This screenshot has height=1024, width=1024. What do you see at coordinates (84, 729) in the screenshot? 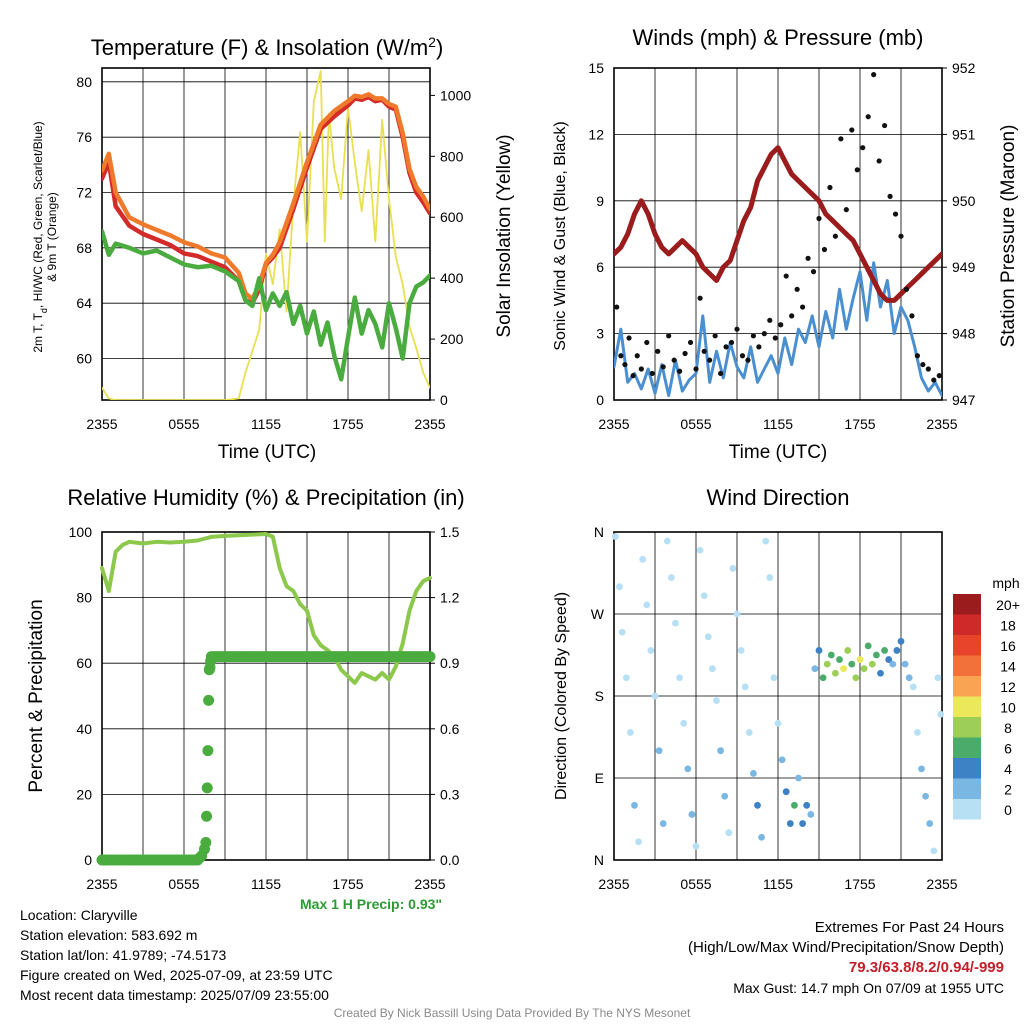
I see `y-tick-label: 40` at bounding box center [84, 729].